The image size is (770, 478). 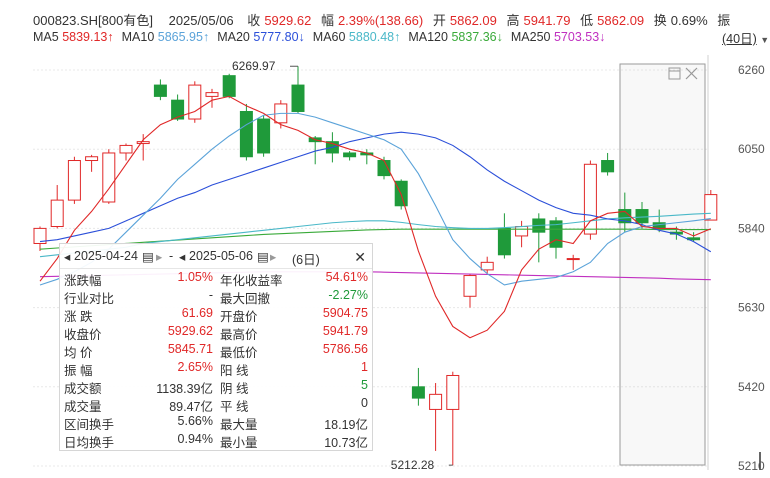 What do you see at coordinates (182, 257) in the screenshot?
I see `next-arrow-icon: ◂` at bounding box center [182, 257].